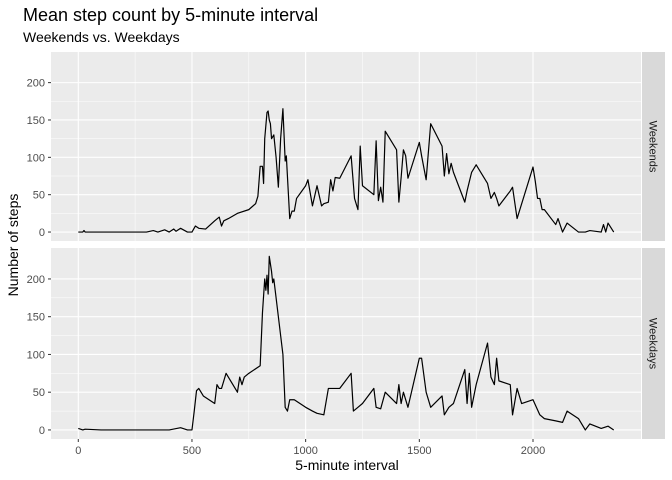 Image resolution: width=672 pixels, height=480 pixels. I want to click on x-tick-label: 1500, so click(419, 451).